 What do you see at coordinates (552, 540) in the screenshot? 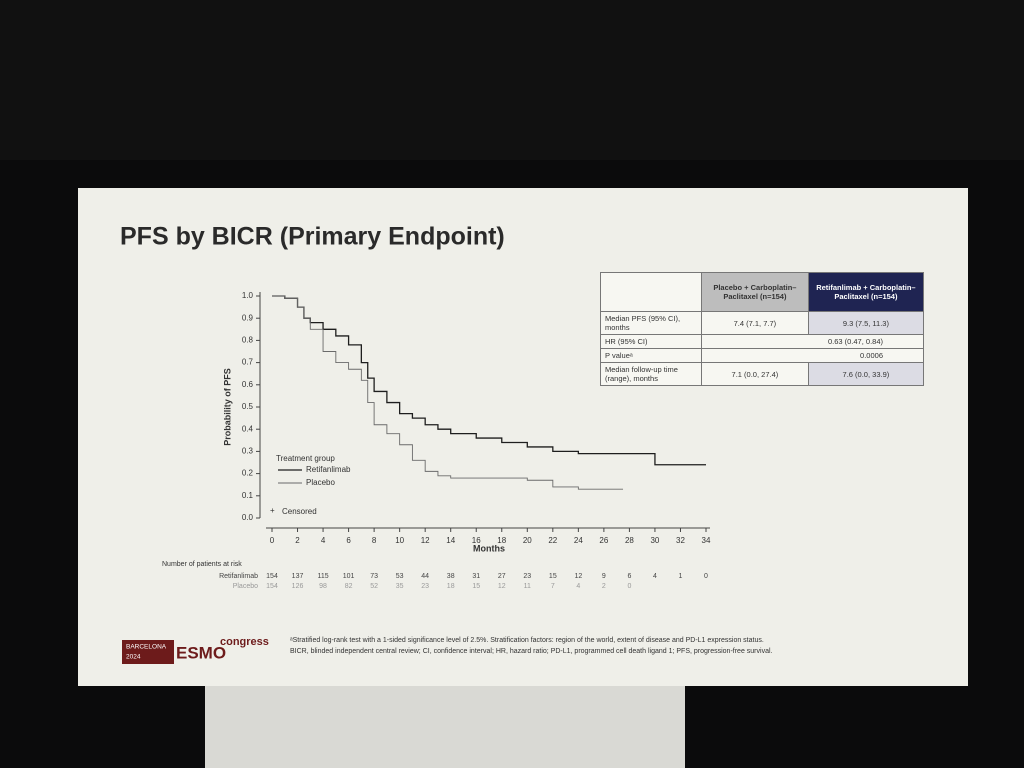
I see `x-tick-label: 22` at bounding box center [552, 540].